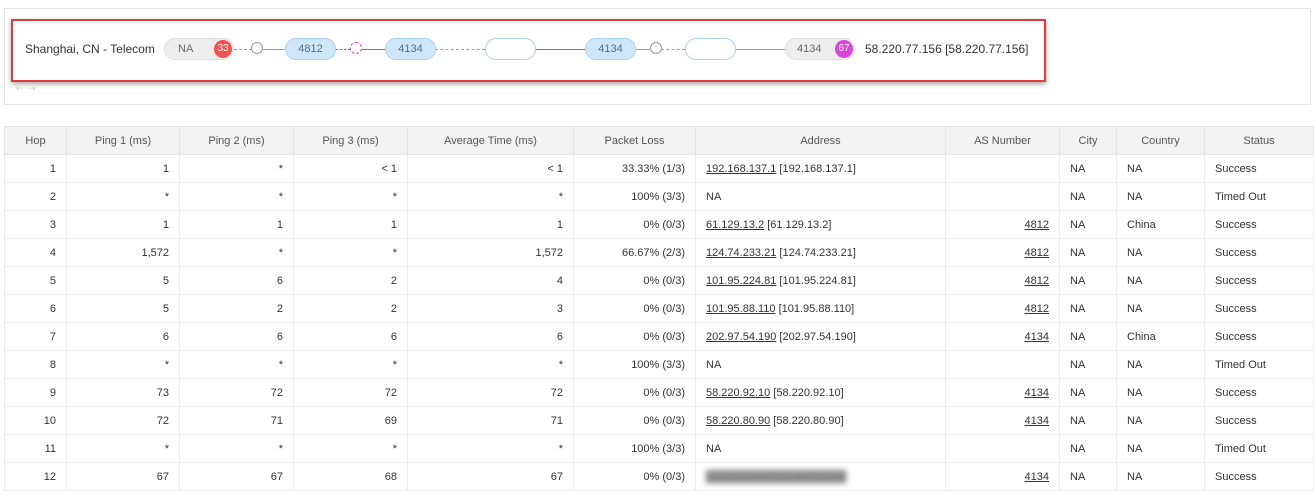 The image size is (1314, 502). I want to click on address-link: 58.220.92.10, so click(738, 392).